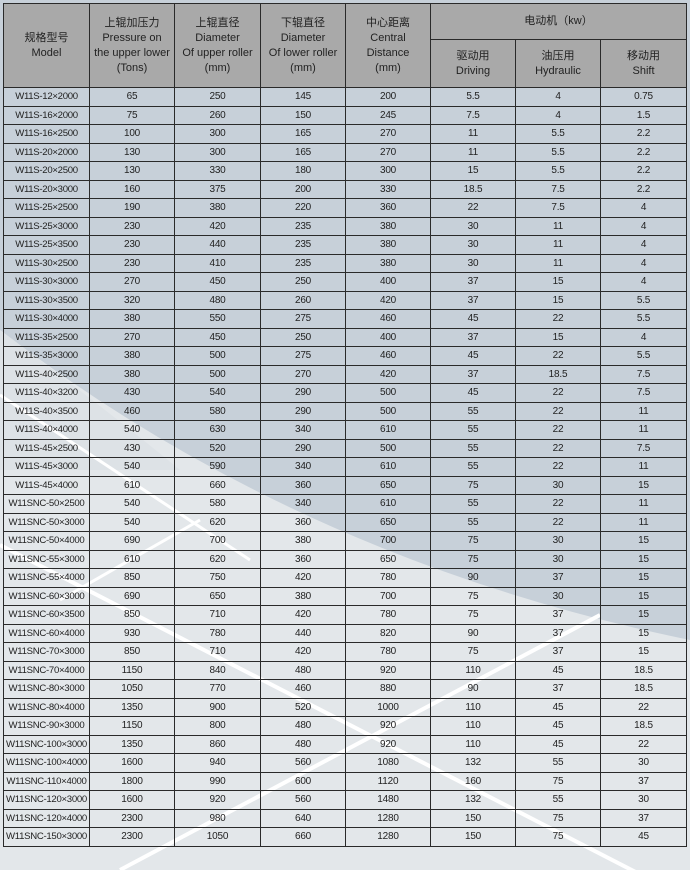 The height and width of the screenshot is (870, 690). Describe the element at coordinates (473, 485) in the screenshot. I see `cell-driving-kw: 75` at that location.